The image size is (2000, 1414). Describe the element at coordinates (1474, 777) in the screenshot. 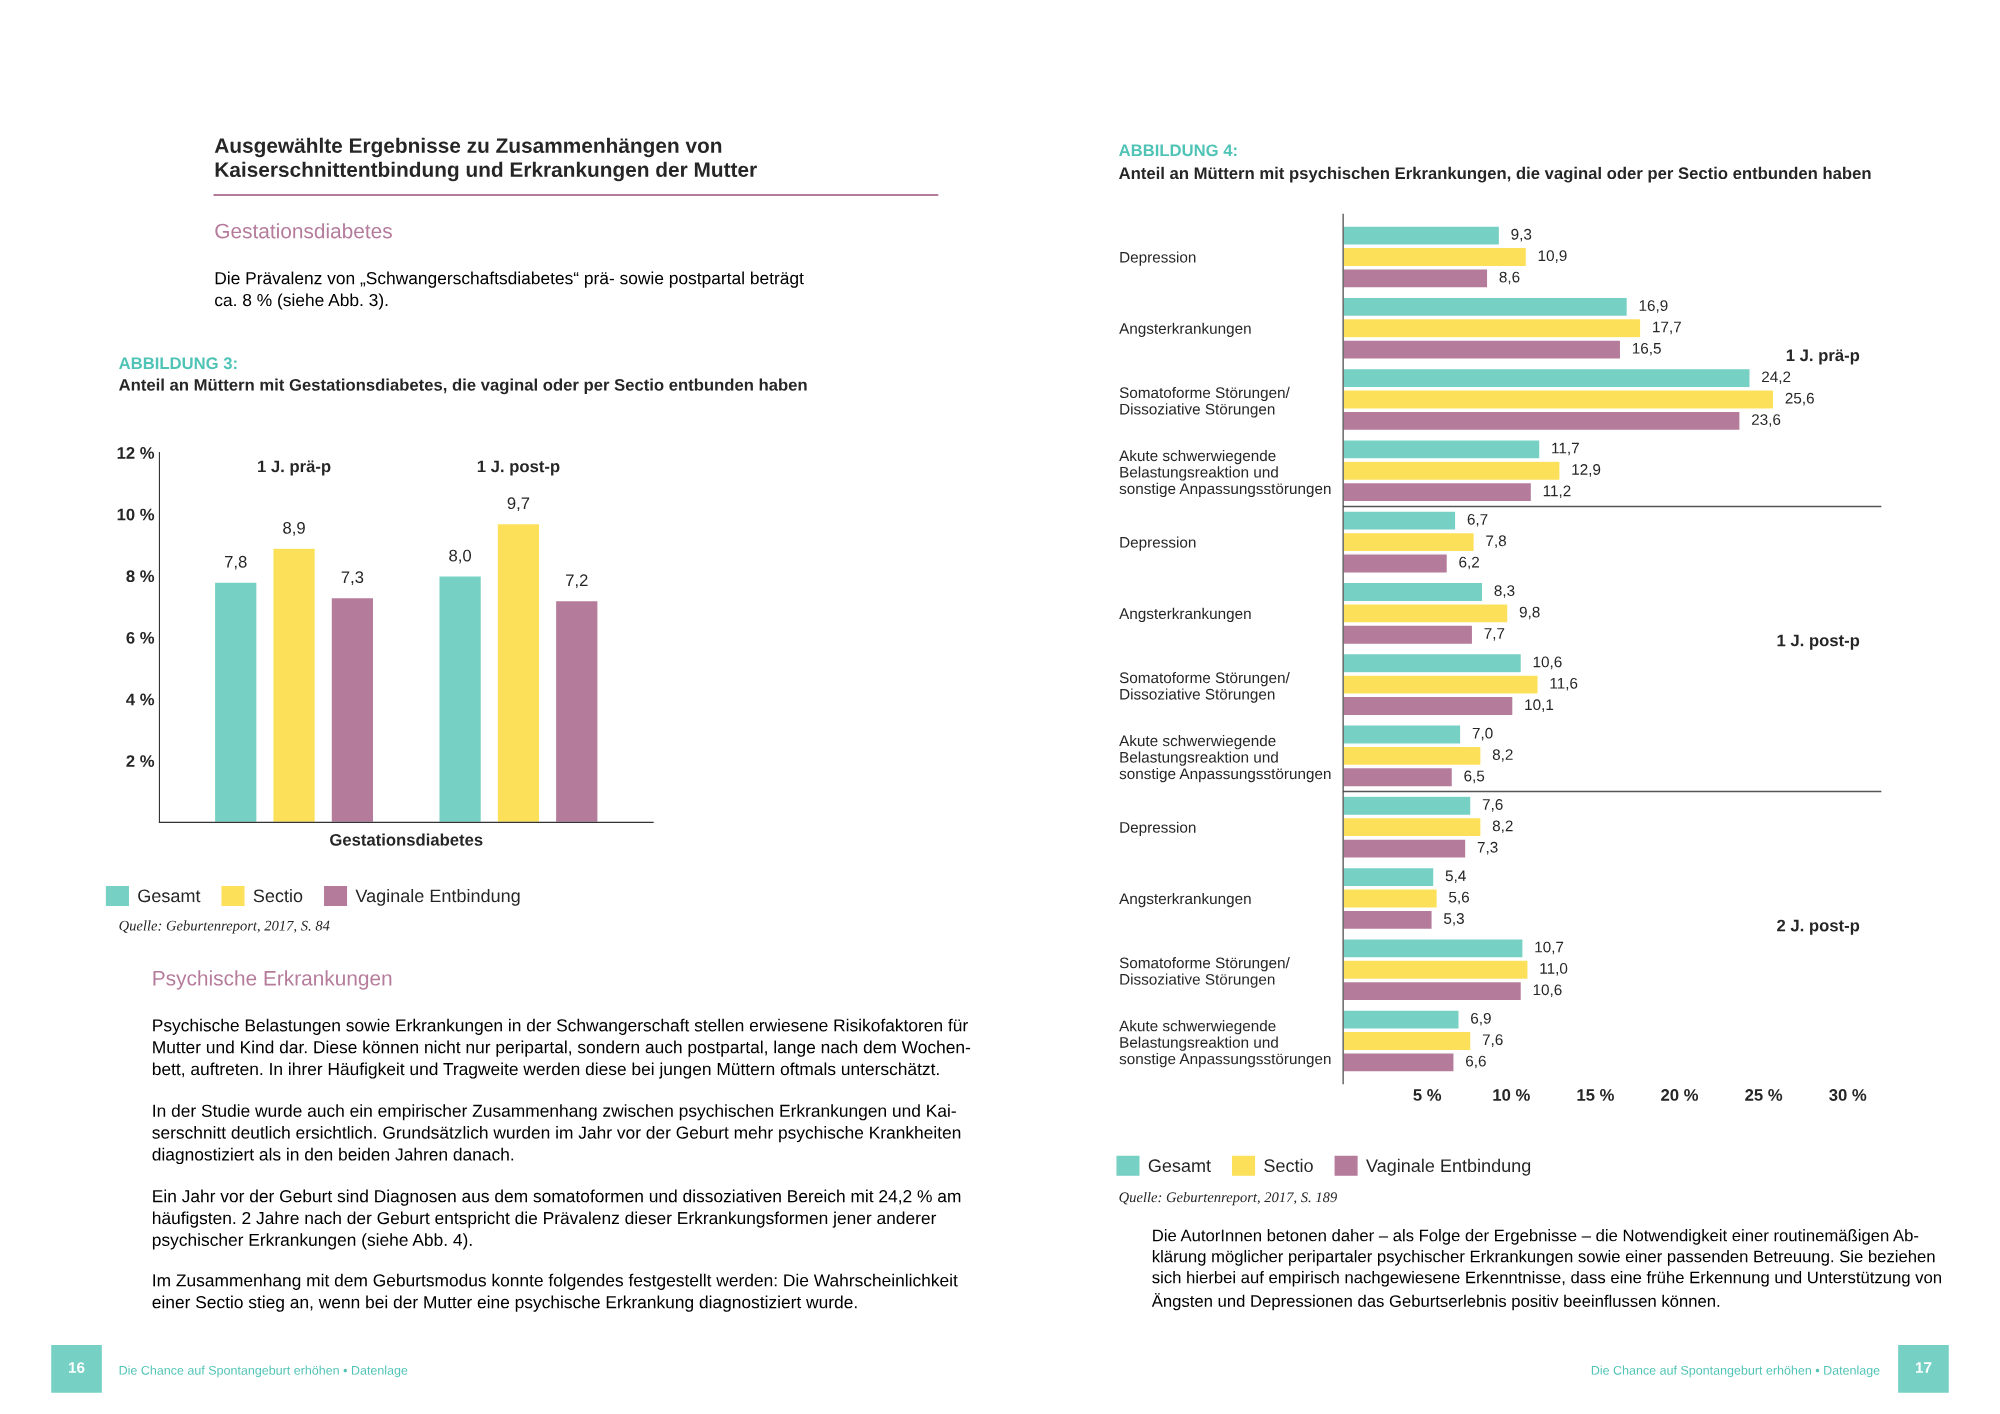

I see `data-label: 6,5` at that location.